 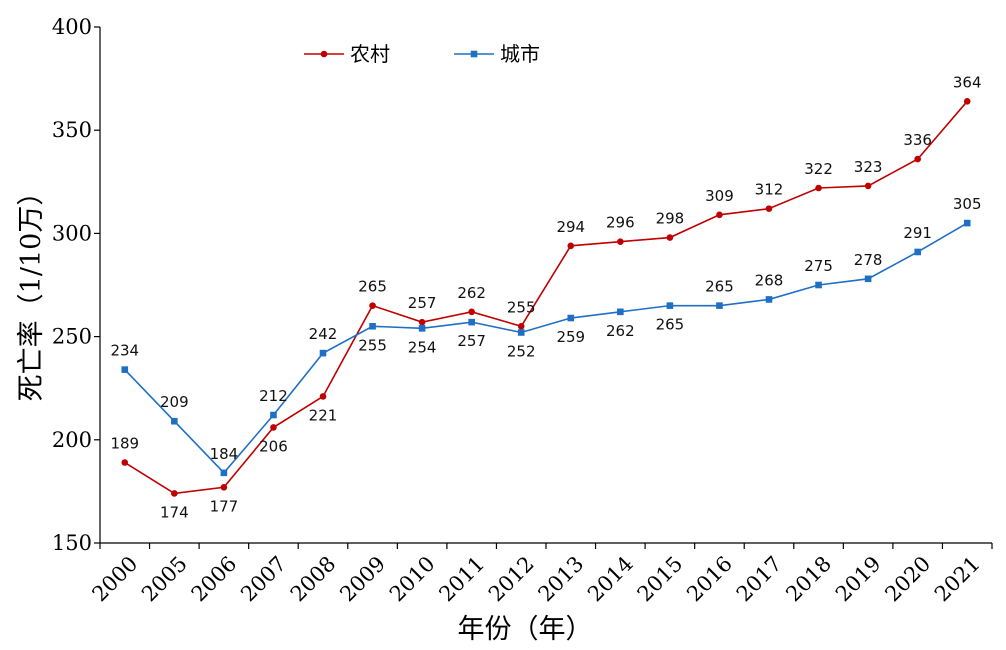 What do you see at coordinates (461, 579) in the screenshot?
I see `x-tick-label: 2011` at bounding box center [461, 579].